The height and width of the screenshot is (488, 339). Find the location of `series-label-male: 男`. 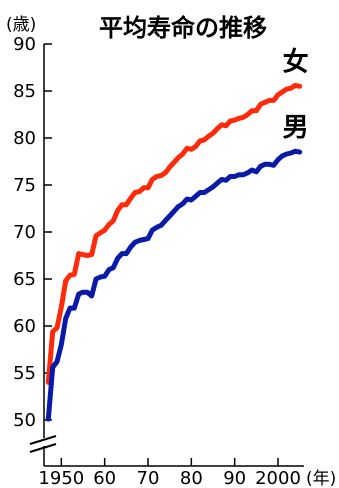

series-label-male: 男 is located at coordinates (296, 128).